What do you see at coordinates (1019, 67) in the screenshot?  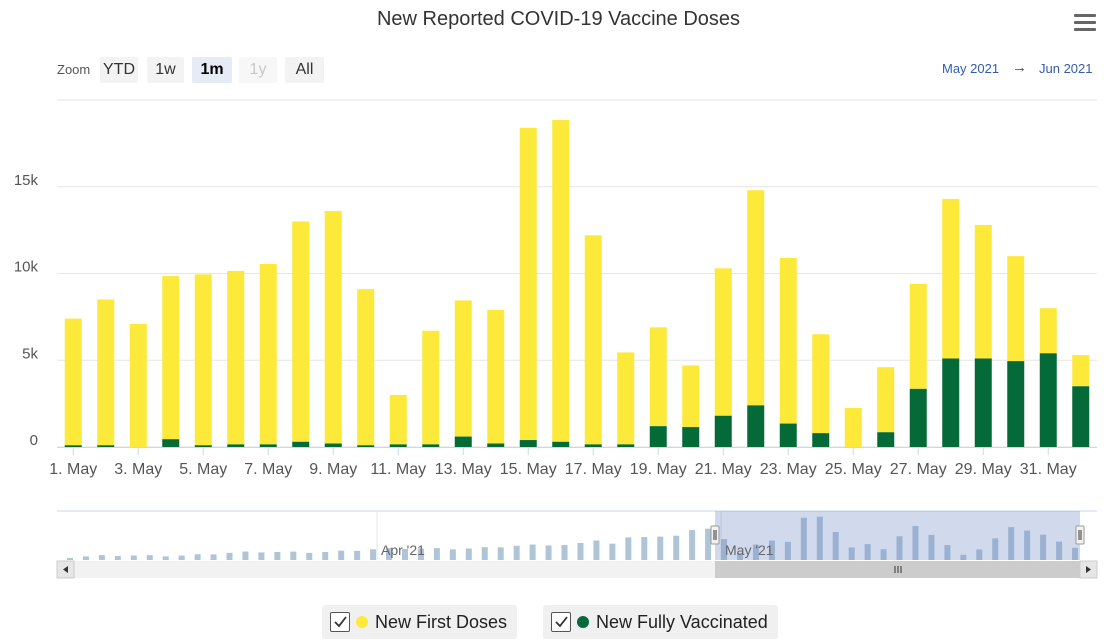 I see `range-arrow-icon: →` at bounding box center [1019, 67].